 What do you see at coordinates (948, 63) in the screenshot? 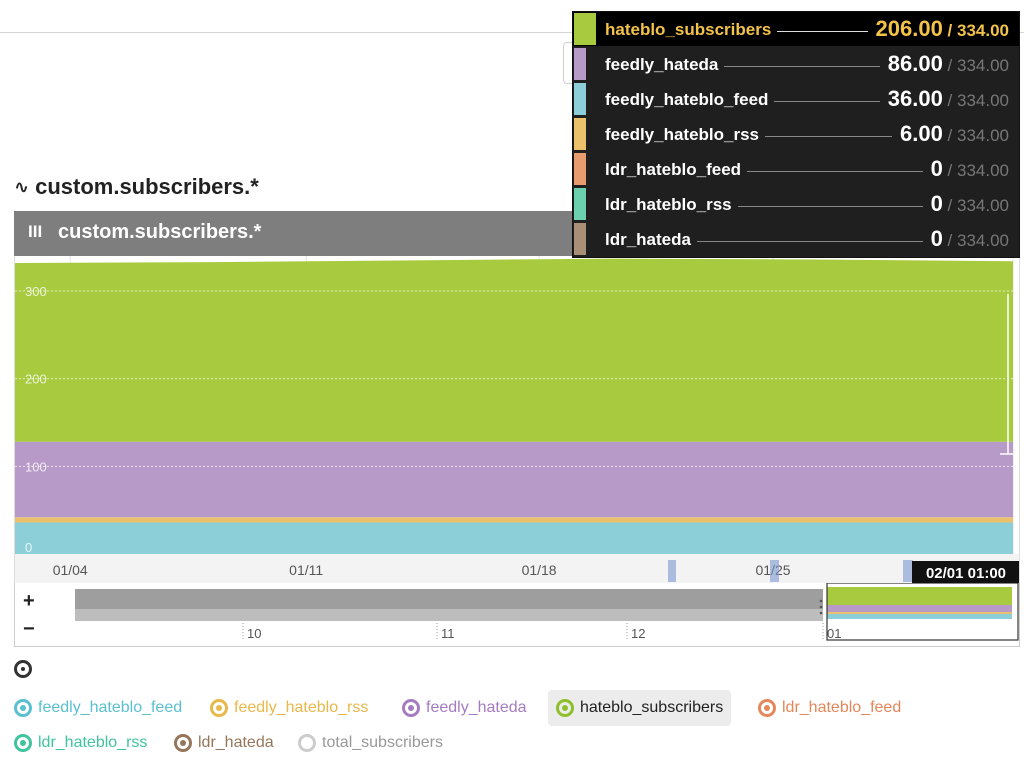
I see `tooltip-value: 86.00 / 334.00` at bounding box center [948, 63].